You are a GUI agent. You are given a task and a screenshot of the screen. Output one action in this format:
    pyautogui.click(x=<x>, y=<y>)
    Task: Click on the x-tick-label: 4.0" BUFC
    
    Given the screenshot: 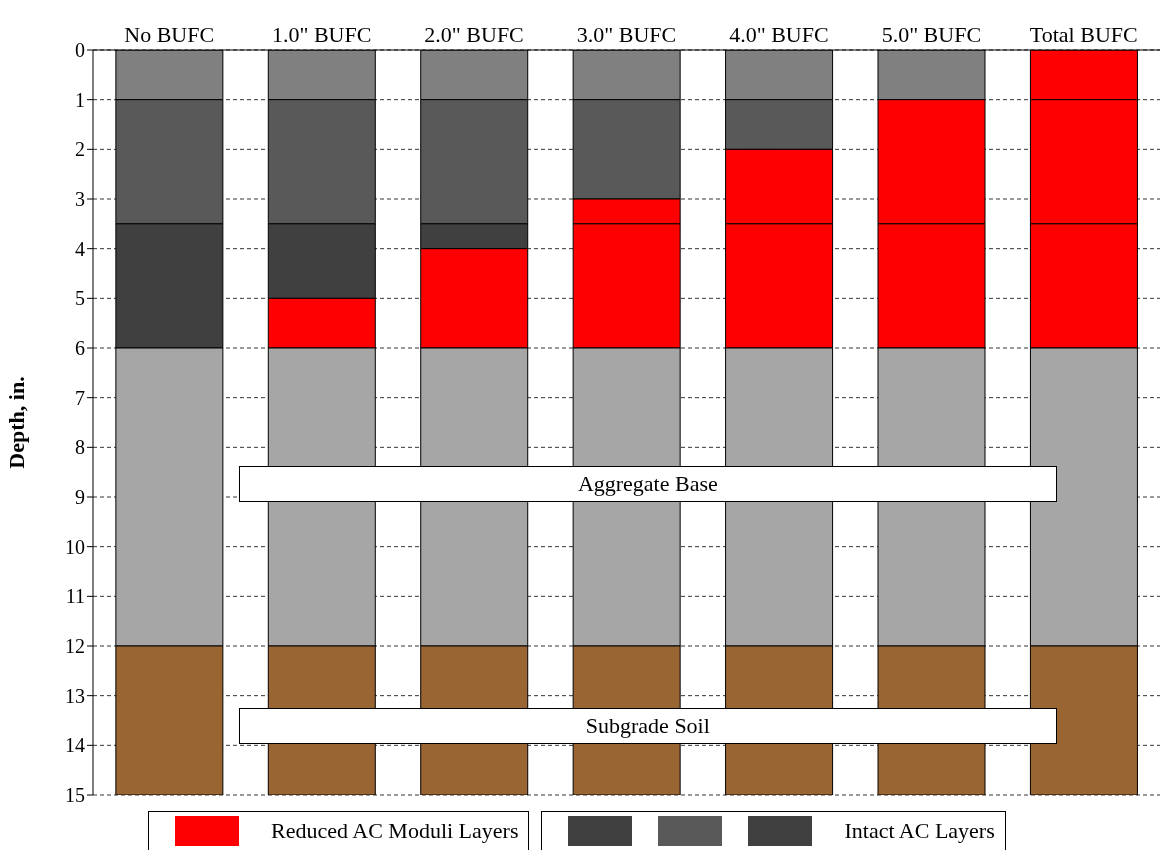 What is the action you would take?
    pyautogui.click(x=779, y=34)
    